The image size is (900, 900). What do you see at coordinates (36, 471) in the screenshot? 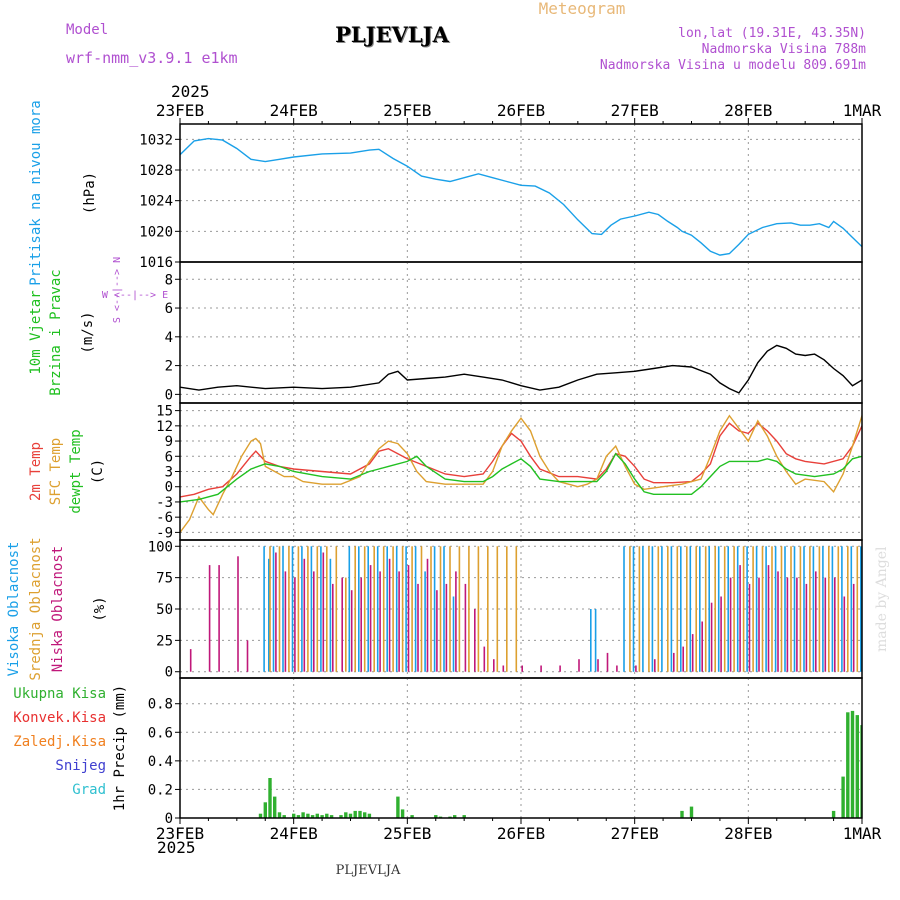
I see `ylabel-0: 2m Temp` at bounding box center [36, 471].